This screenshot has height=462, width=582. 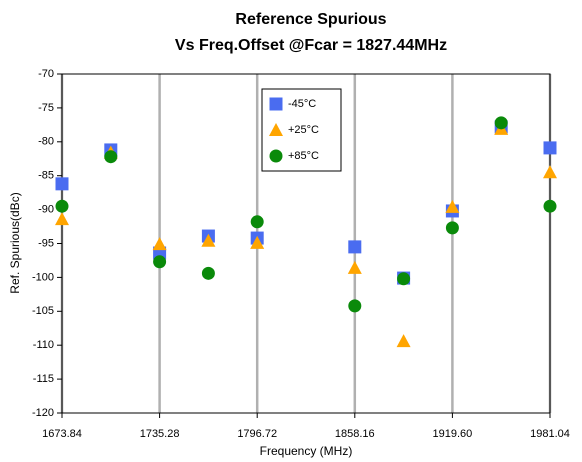 I want to click on legend-label: +85°C, so click(x=303, y=156).